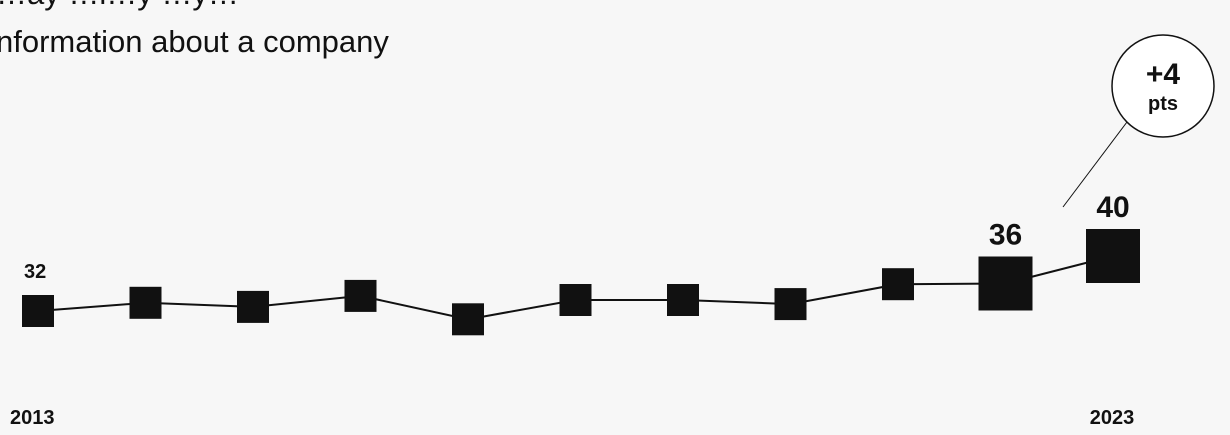 Image resolution: width=1230 pixels, height=435 pixels. Describe the element at coordinates (1095, 164) in the screenshot. I see `badge-leader-line` at that location.